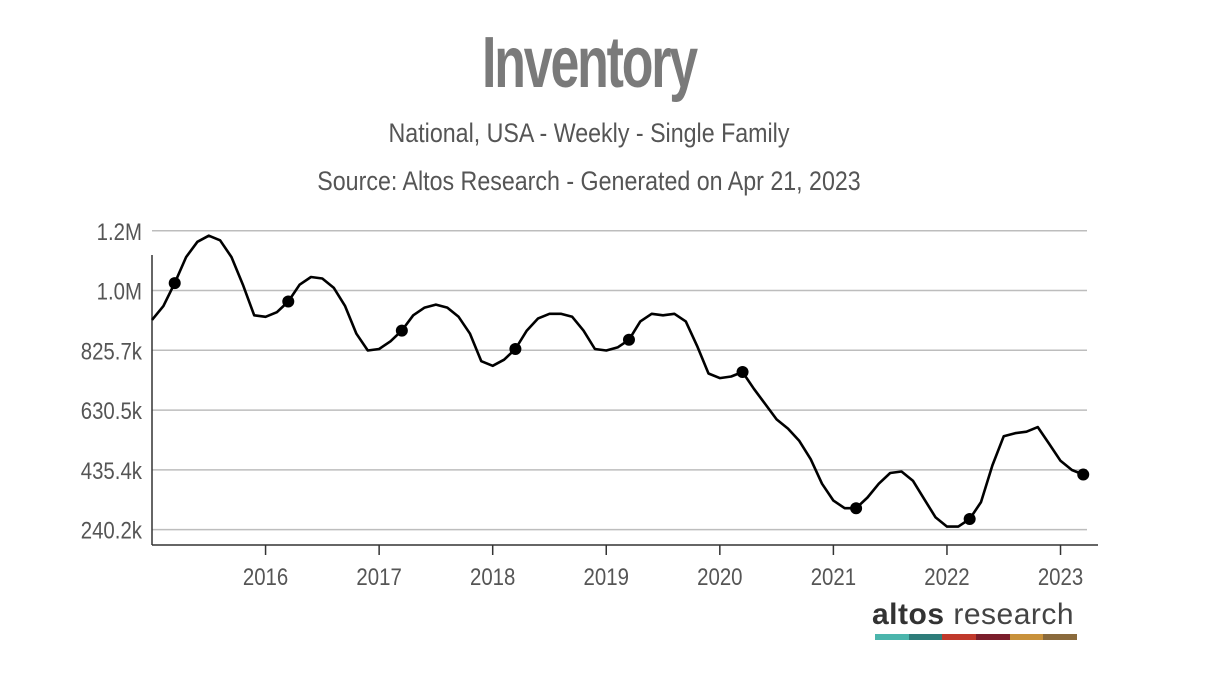 Image resolution: width=1218 pixels, height=682 pixels. I want to click on y-tick-label: 435.4k, so click(112, 470).